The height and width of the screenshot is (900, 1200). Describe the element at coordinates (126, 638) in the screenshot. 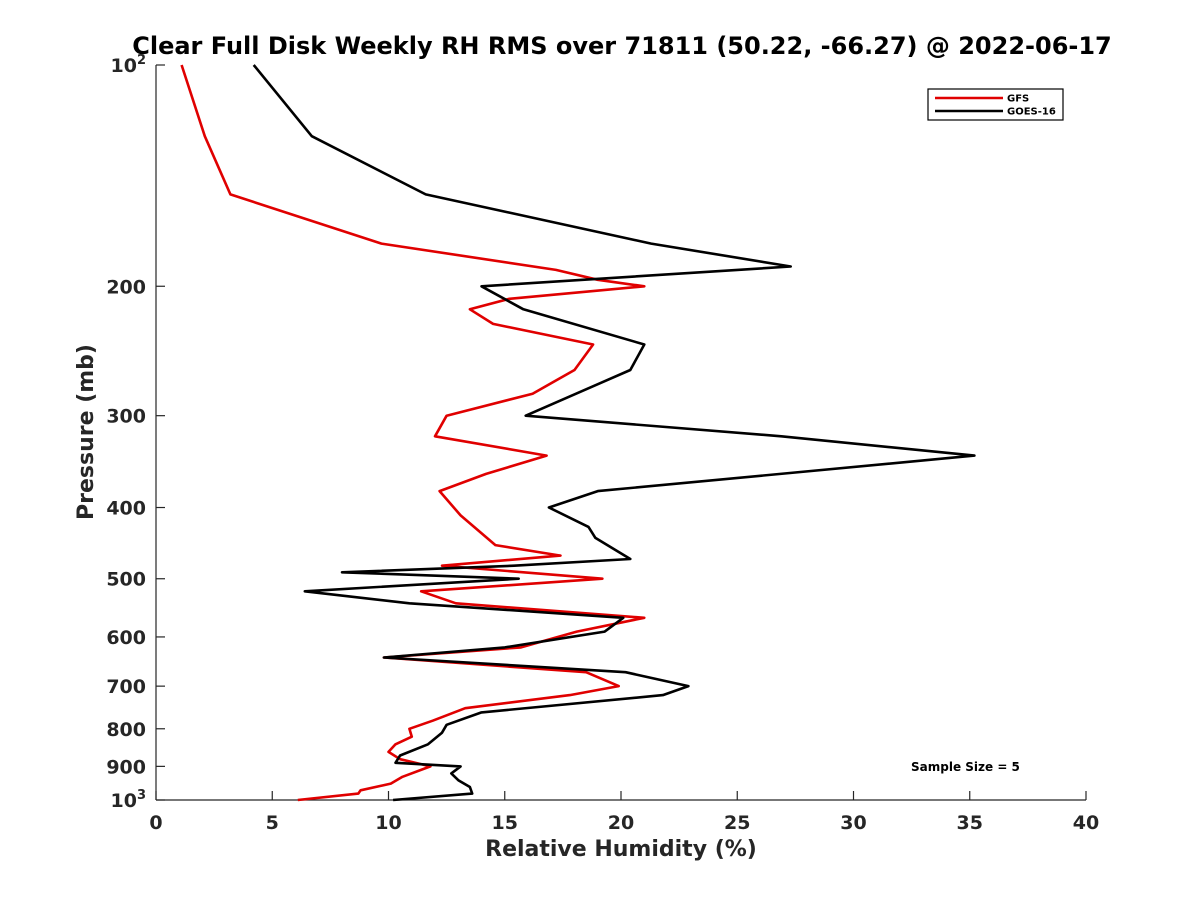

I see `y-tick-label: 600` at that location.